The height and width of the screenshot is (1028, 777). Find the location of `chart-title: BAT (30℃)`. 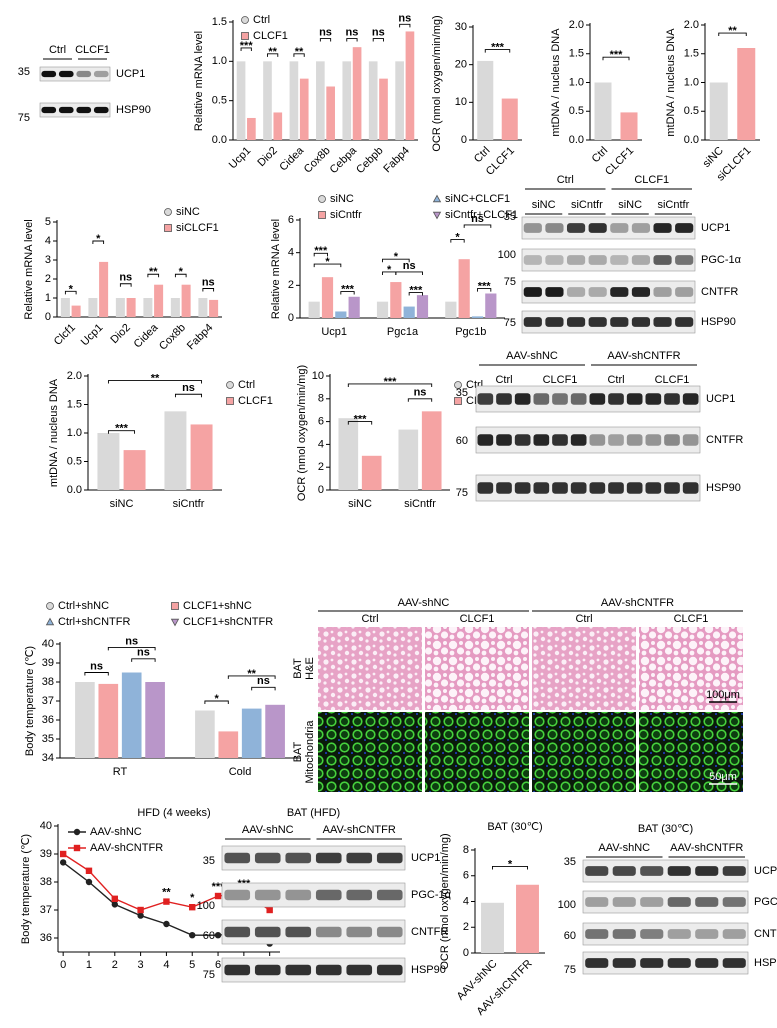

chart-title: BAT (30℃) is located at coordinates (514, 827).